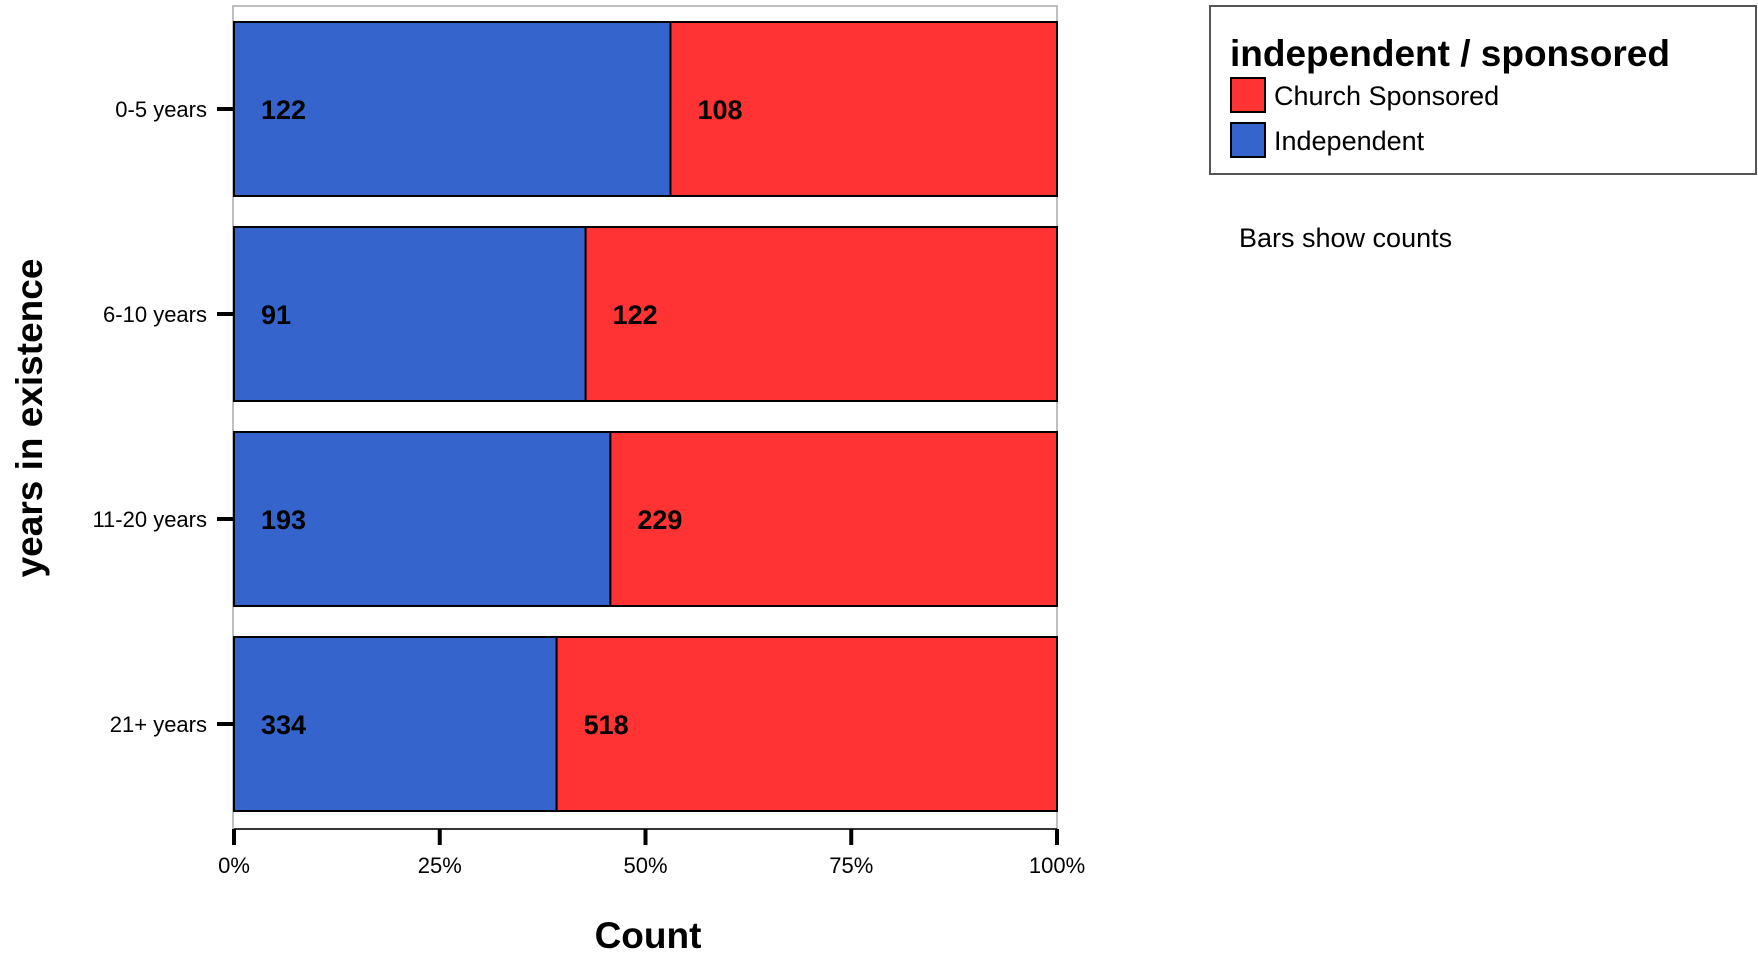 Image resolution: width=1758 pixels, height=958 pixels. Describe the element at coordinates (1345, 238) in the screenshot. I see `bars-note: Bars show counts` at that location.